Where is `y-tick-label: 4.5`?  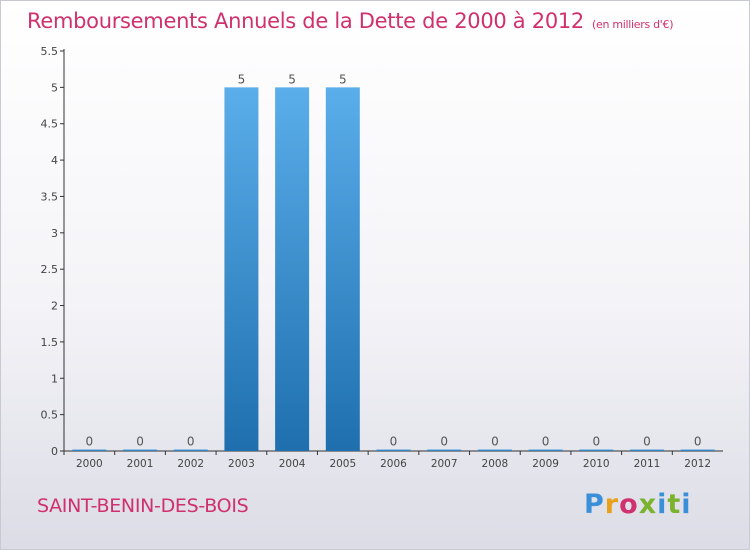 y-tick-label: 4.5 is located at coordinates (50, 124).